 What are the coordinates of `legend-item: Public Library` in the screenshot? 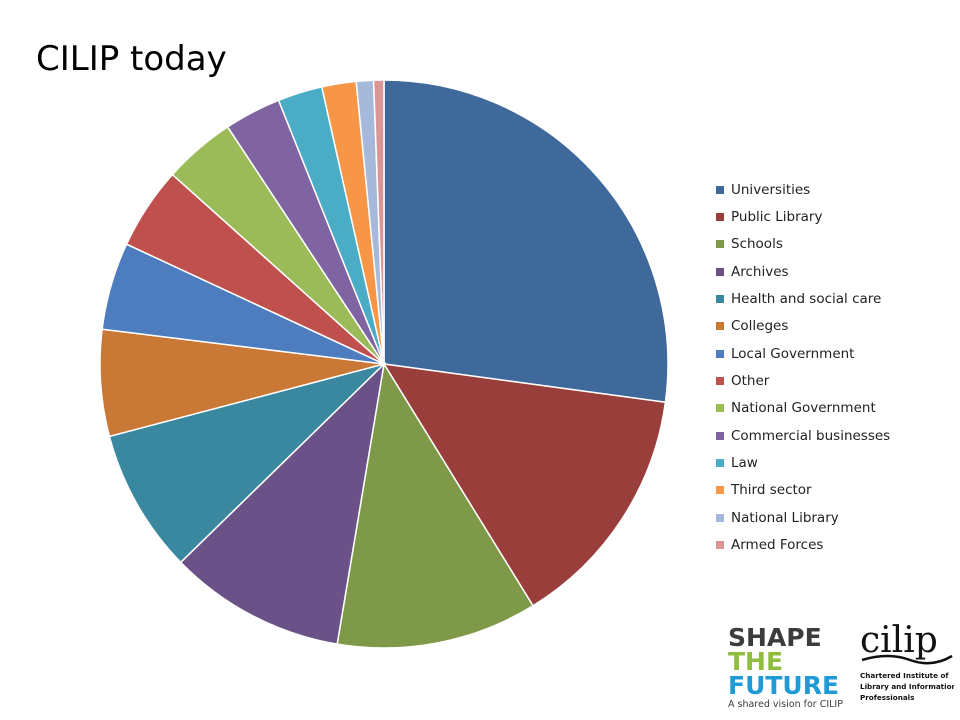 It's located at (803, 216).